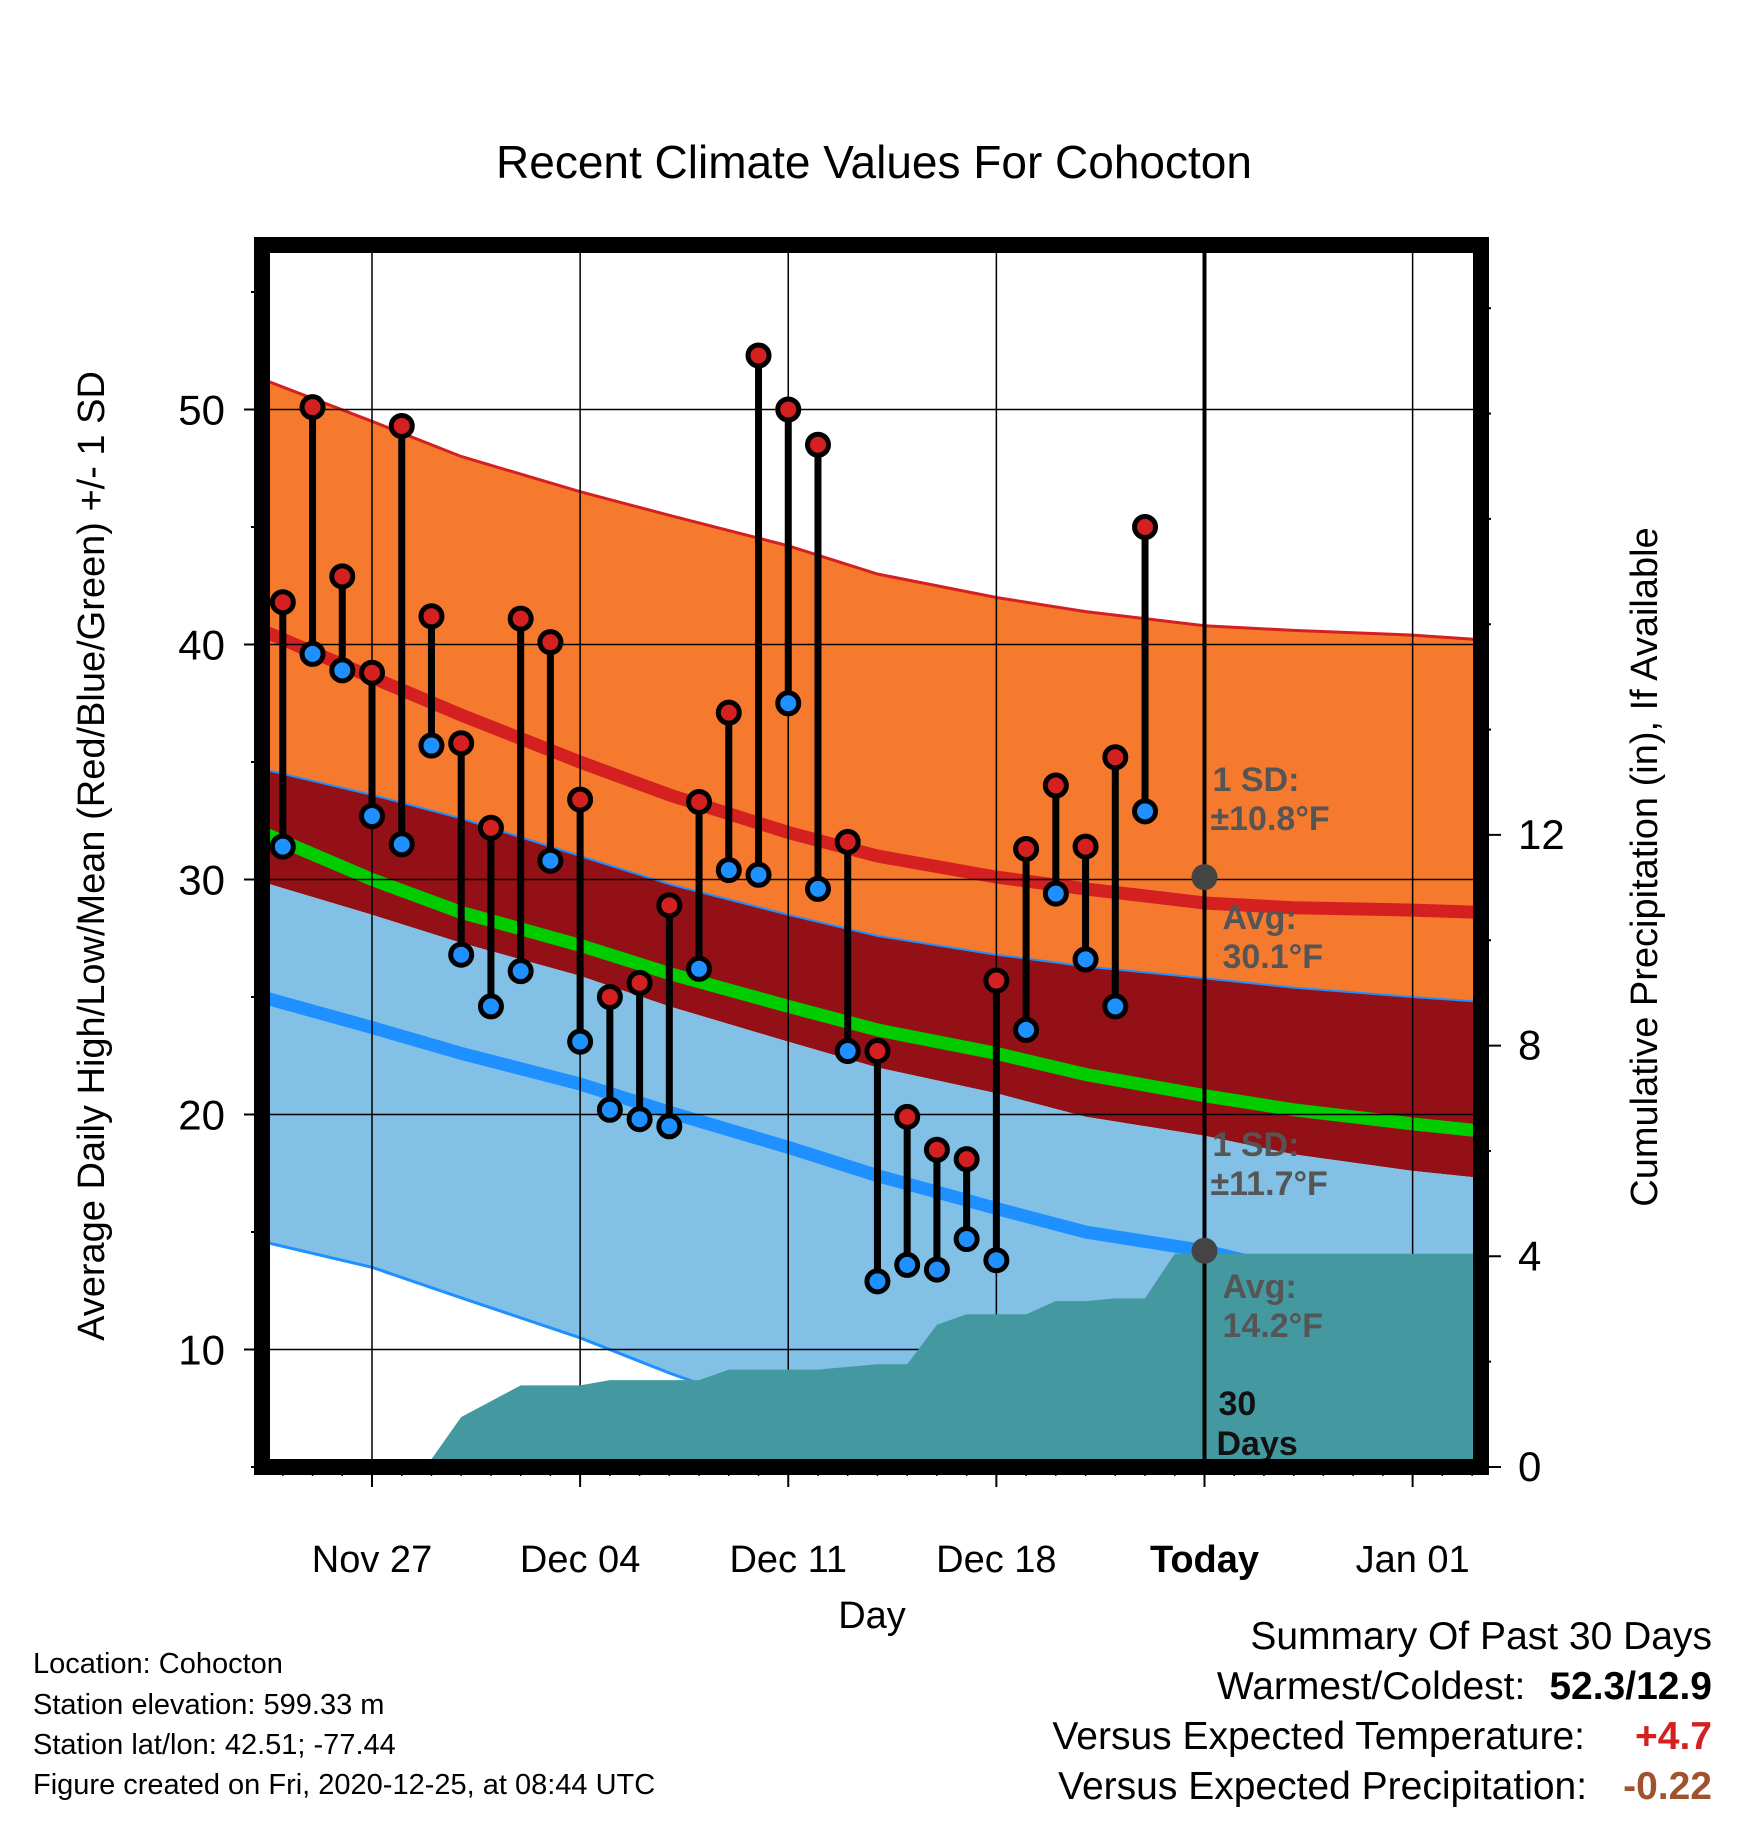  Describe the element at coordinates (1259, 918) in the screenshot. I see `high-avg-label: Avg:` at that location.